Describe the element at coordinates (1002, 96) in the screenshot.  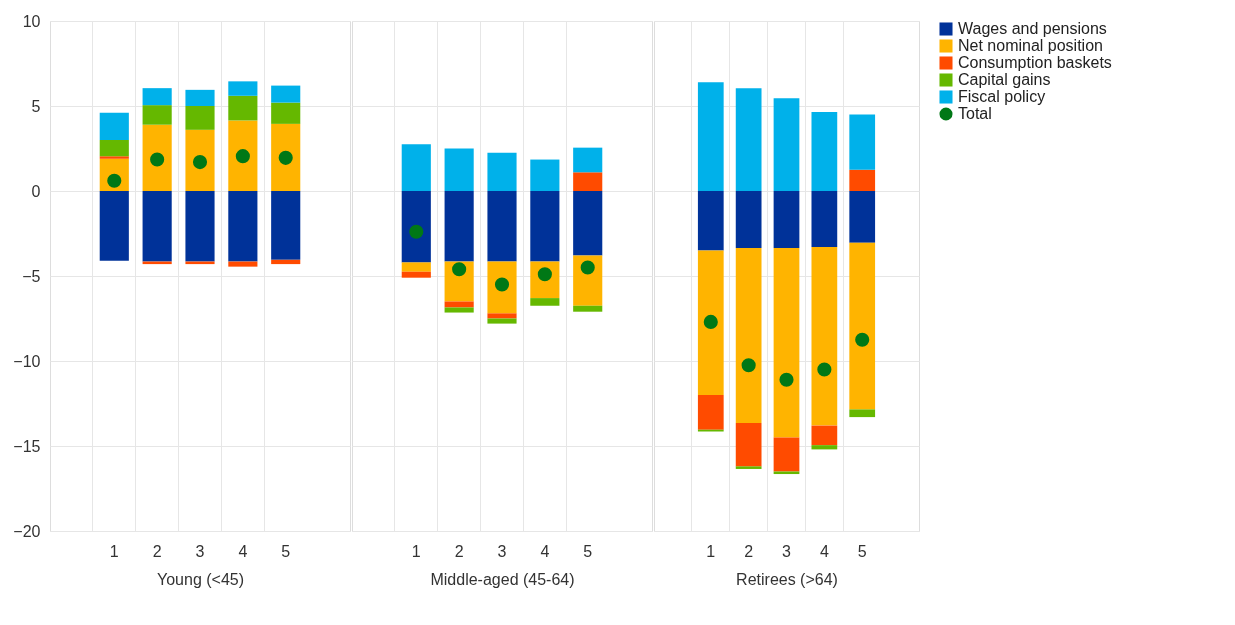
I see `legend-label: Fiscal policy` at that location.